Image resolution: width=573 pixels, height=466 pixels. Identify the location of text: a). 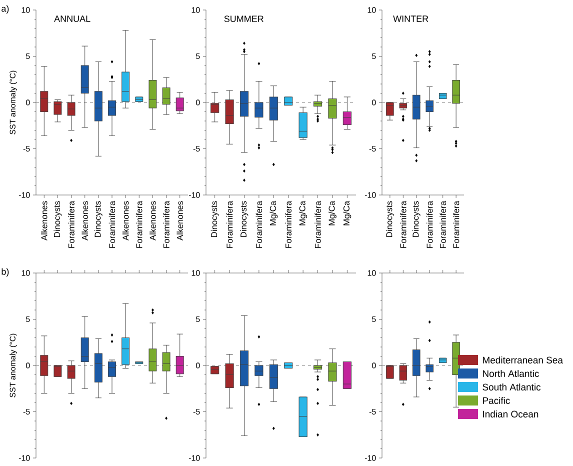
(5, 9).